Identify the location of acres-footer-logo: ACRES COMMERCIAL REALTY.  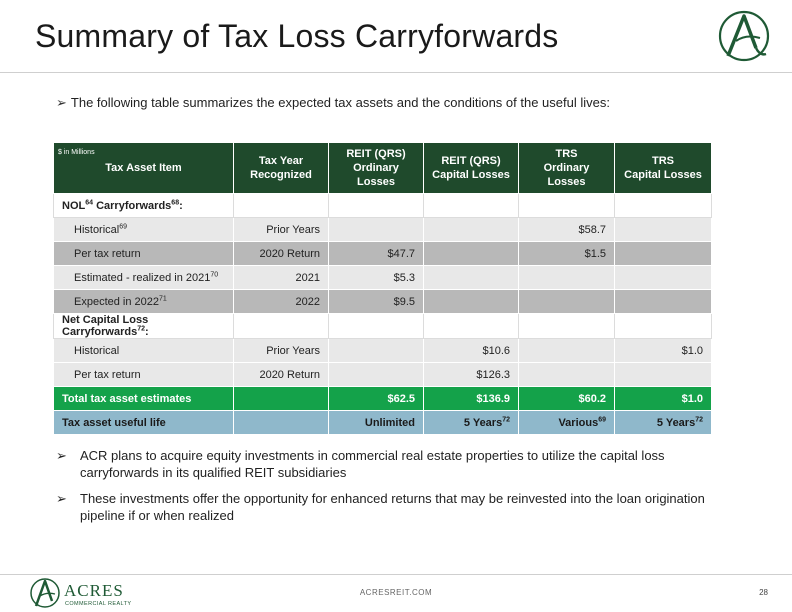
(80, 593).